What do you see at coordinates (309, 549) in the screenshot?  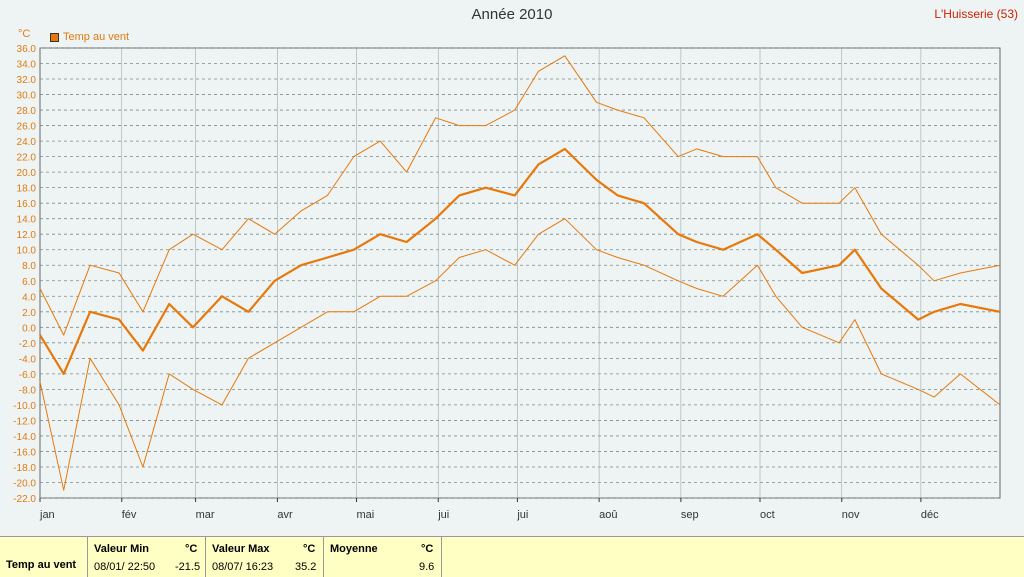 I see `max-unit: °C` at bounding box center [309, 549].